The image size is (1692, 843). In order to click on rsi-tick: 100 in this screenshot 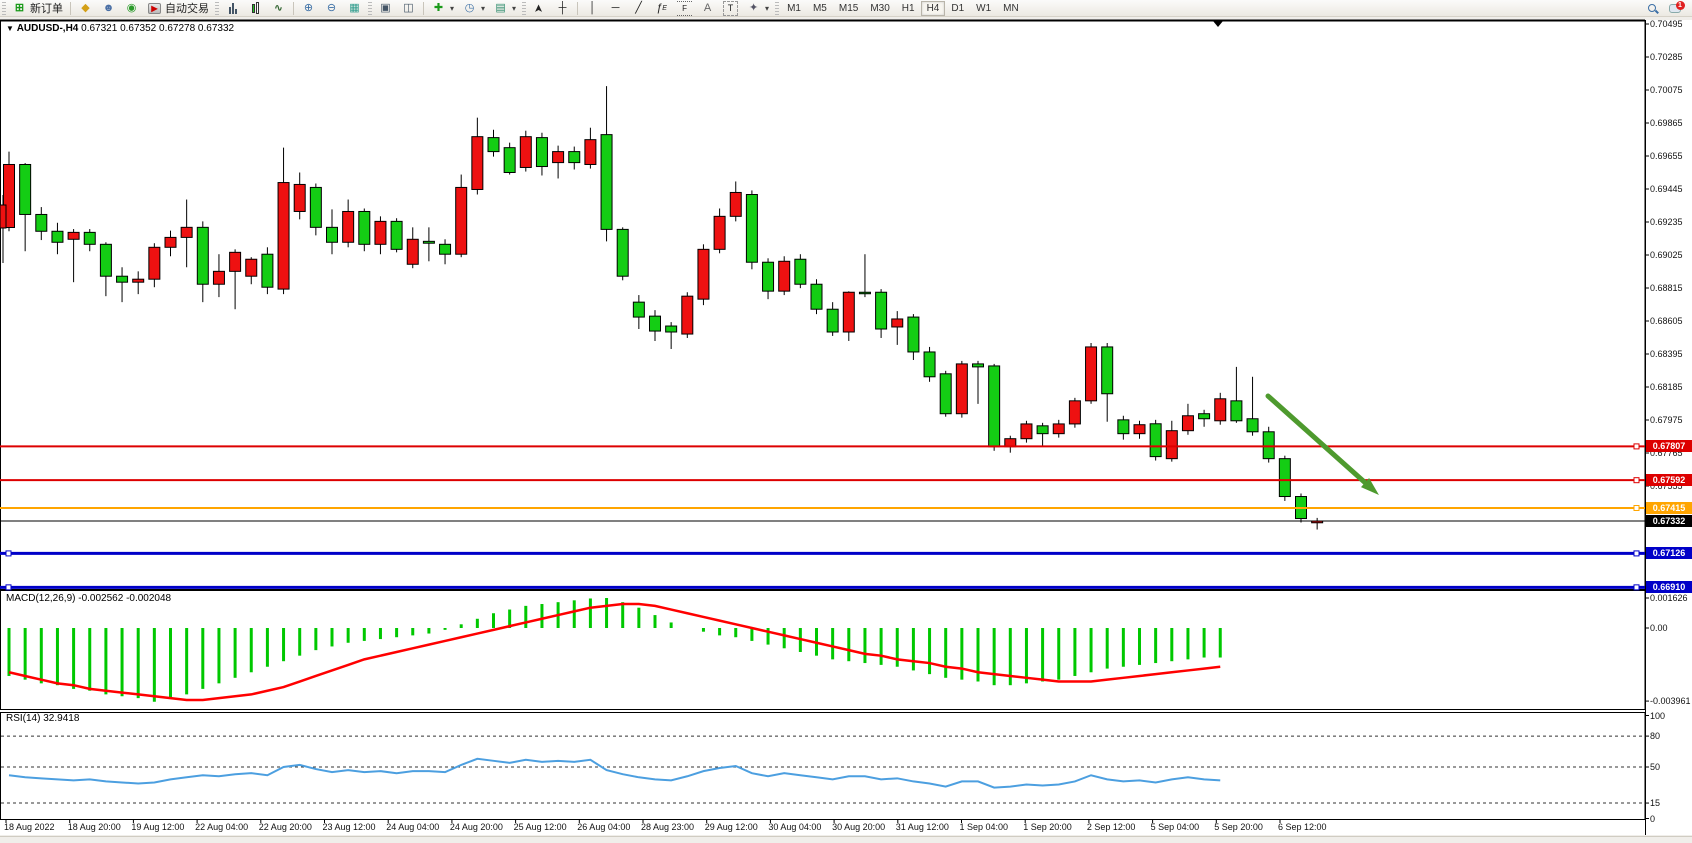, I will do `click(1658, 715)`.